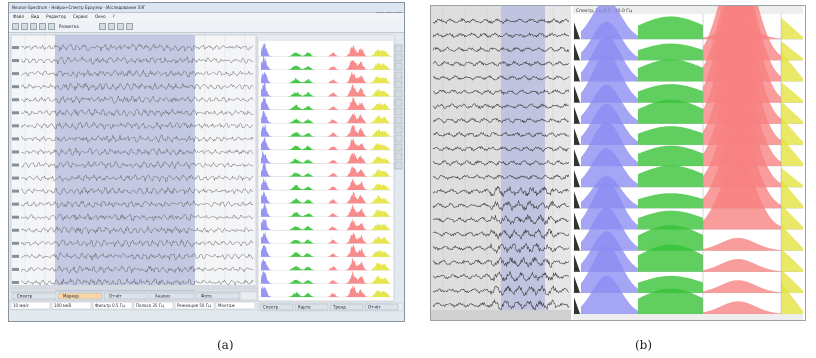 This screenshot has height=358, width=816. What do you see at coordinates (100, 16) in the screenshot?
I see `menu-item: Окно` at bounding box center [100, 16].